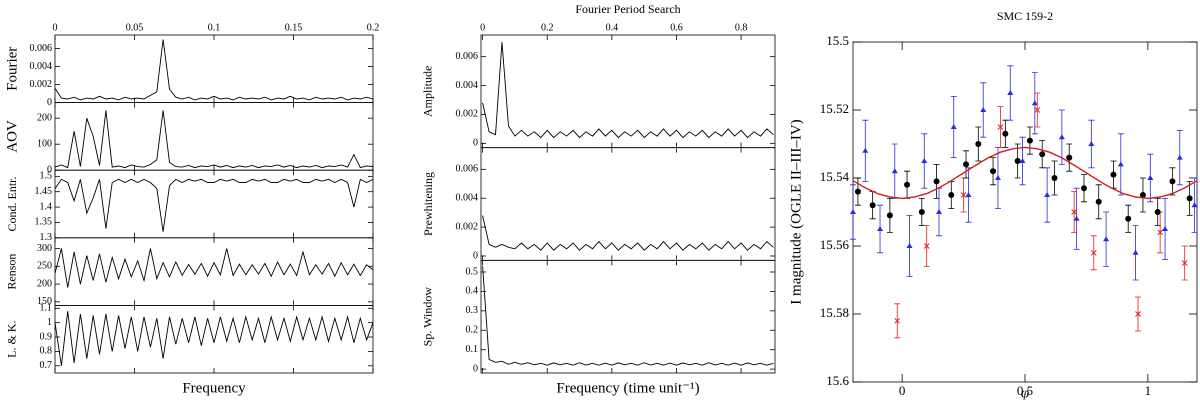 This screenshot has height=400, width=1200. I want to click on y-tick-label: 200, so click(44, 117).